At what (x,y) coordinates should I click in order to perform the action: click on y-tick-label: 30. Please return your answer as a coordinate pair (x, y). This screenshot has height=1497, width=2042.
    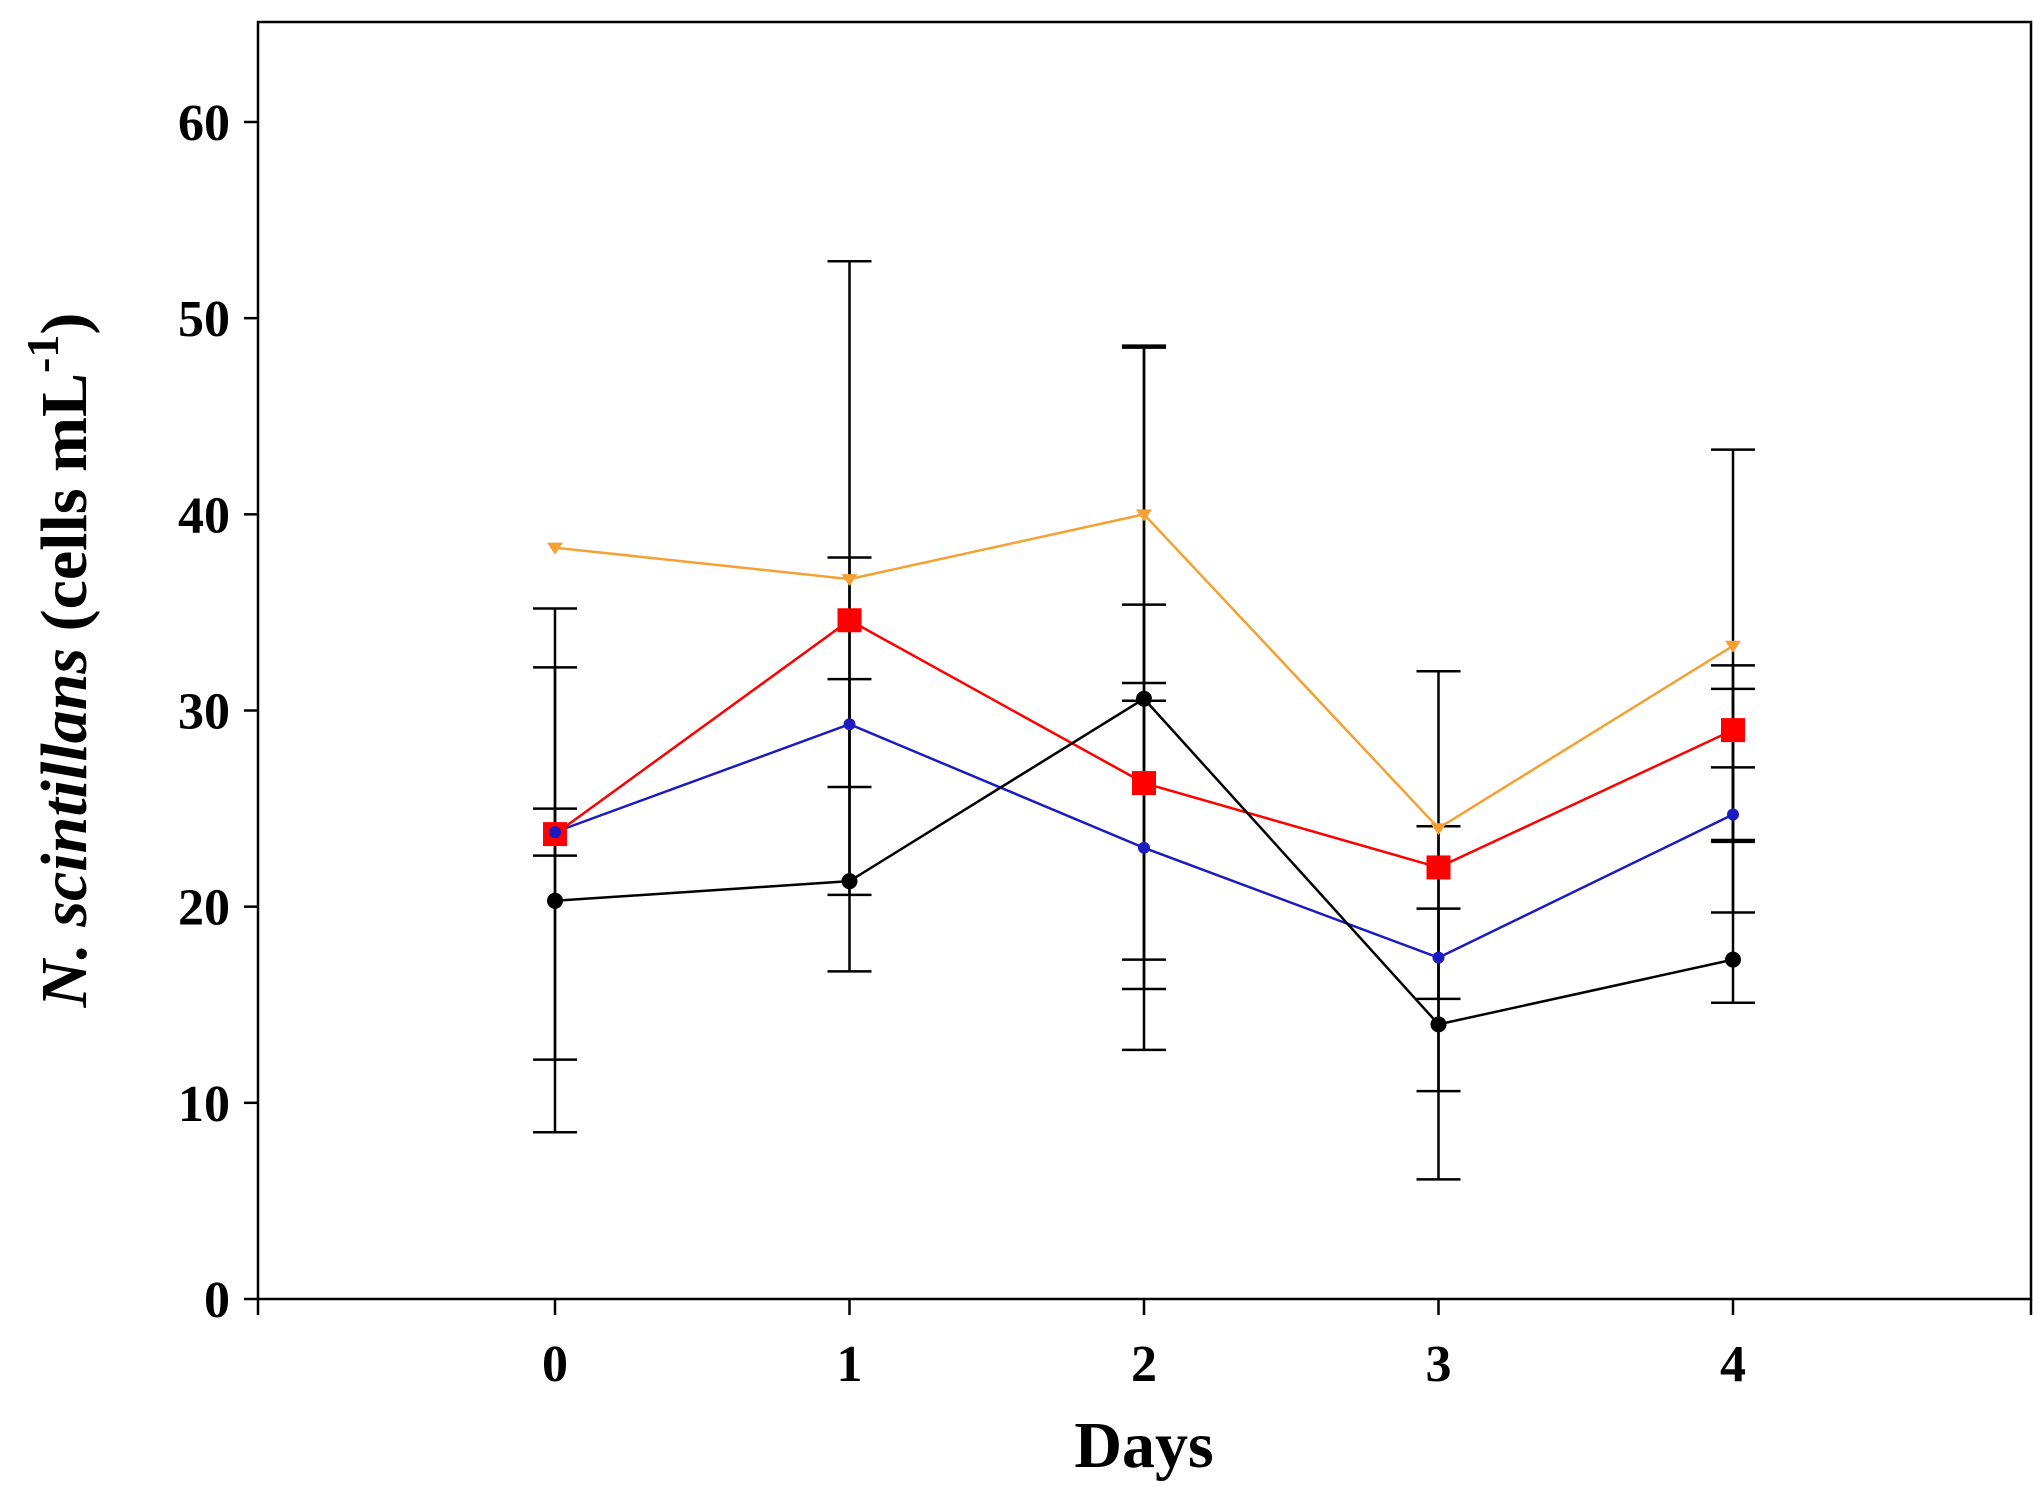
    Looking at the image, I should click on (204, 712).